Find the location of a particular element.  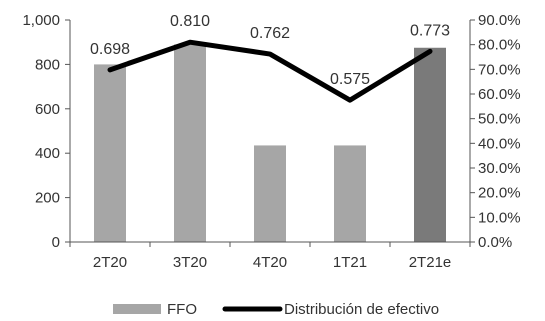

line-distribucion is located at coordinates (270, 71).